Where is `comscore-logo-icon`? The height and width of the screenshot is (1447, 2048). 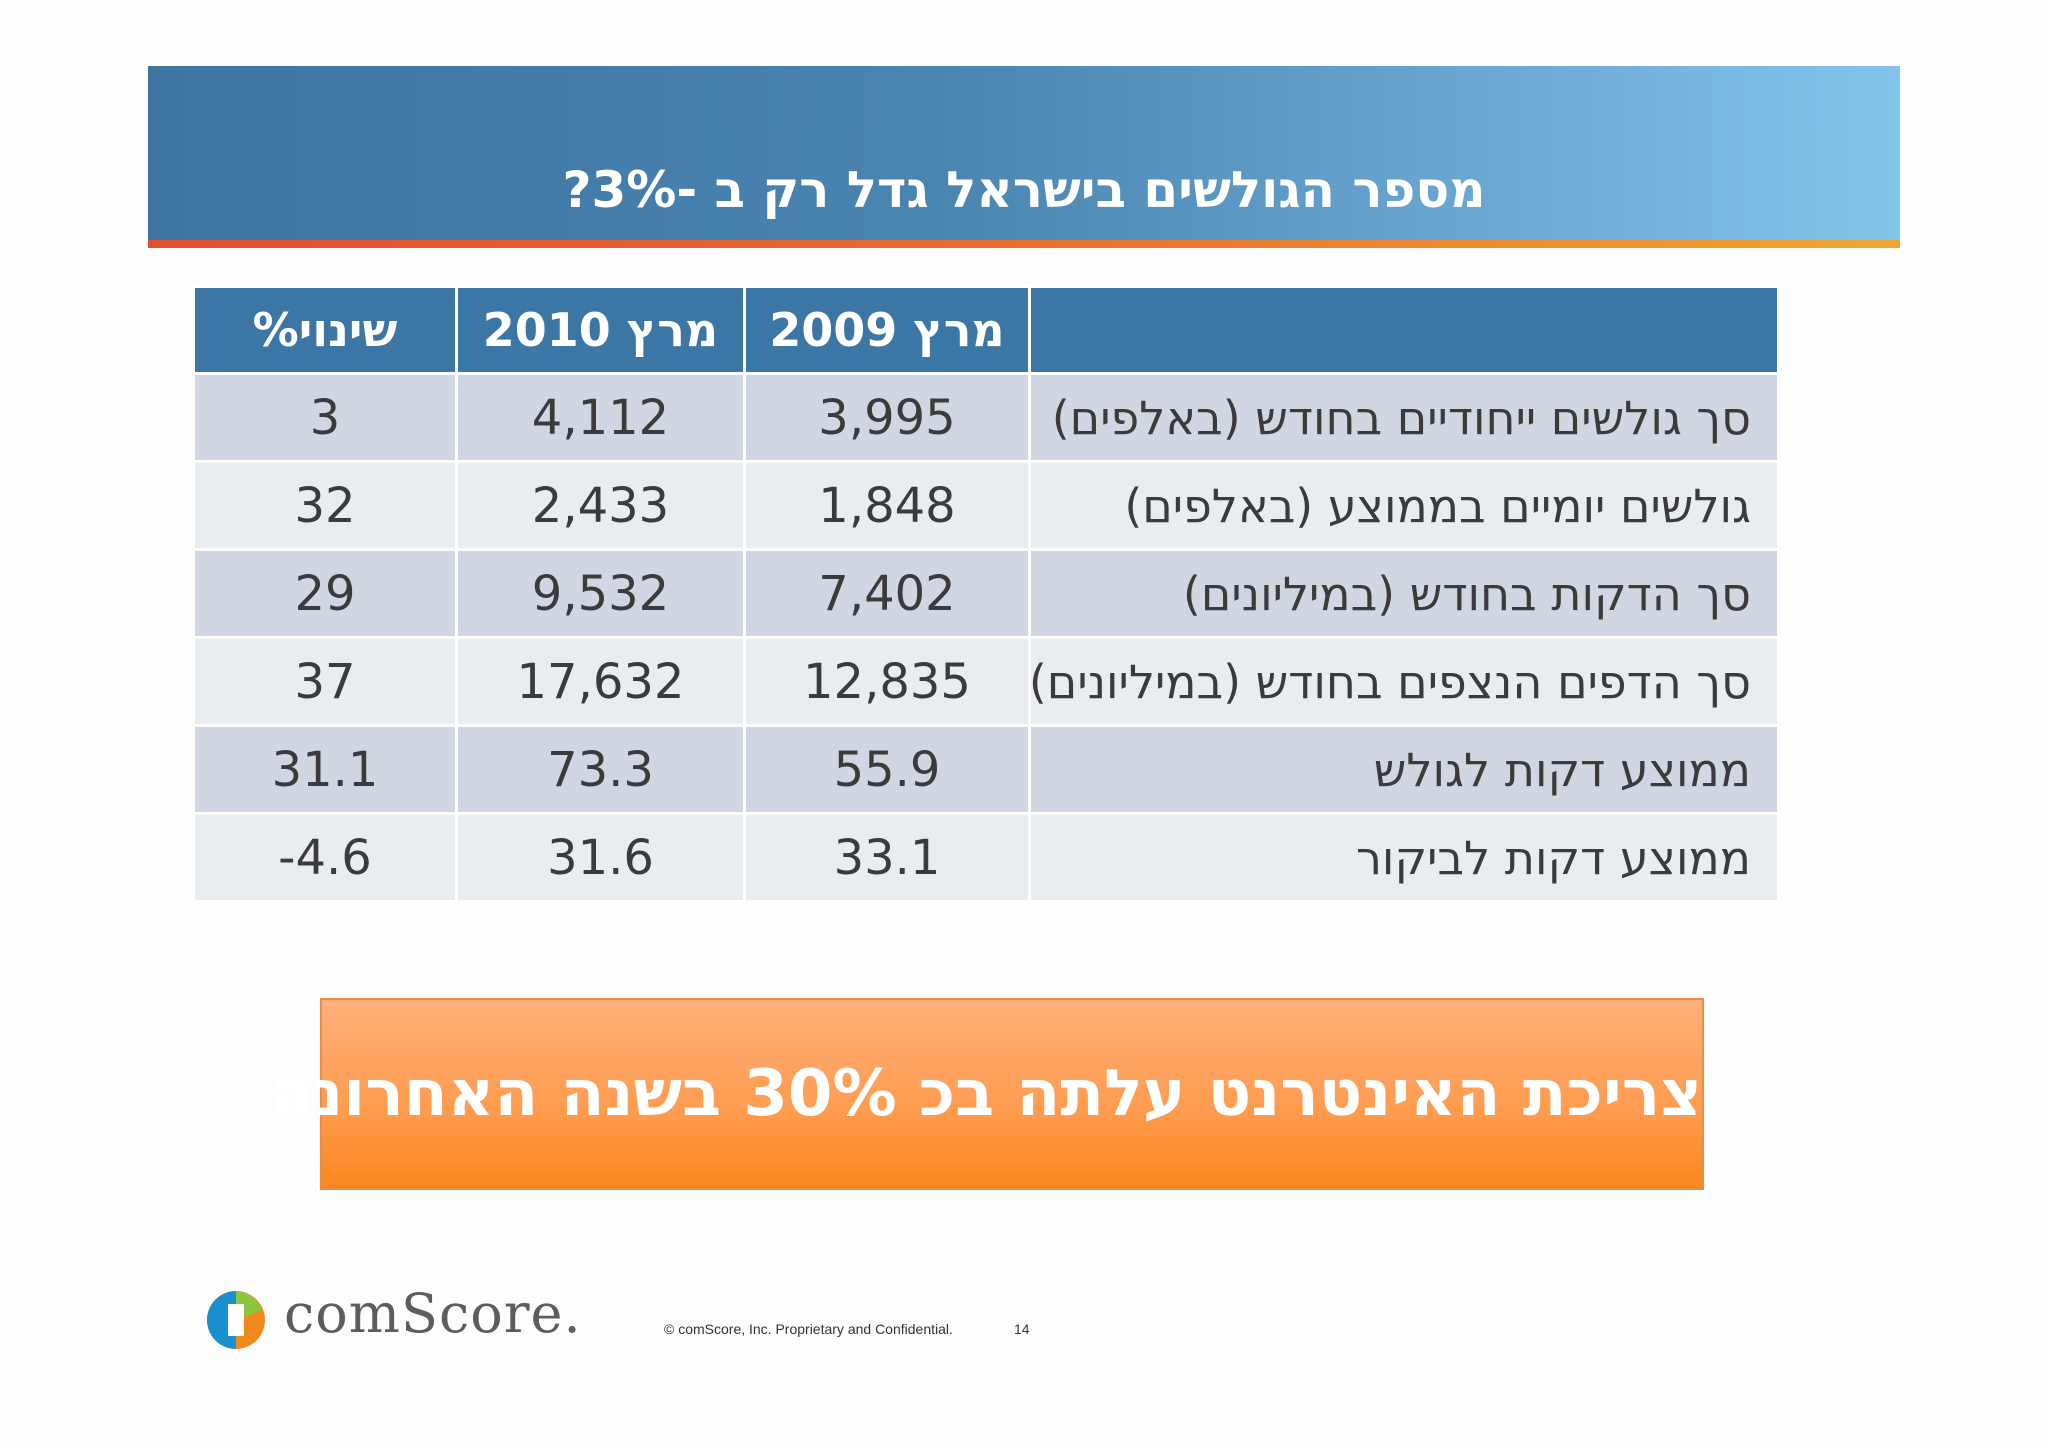 comscore-logo-icon is located at coordinates (236, 1320).